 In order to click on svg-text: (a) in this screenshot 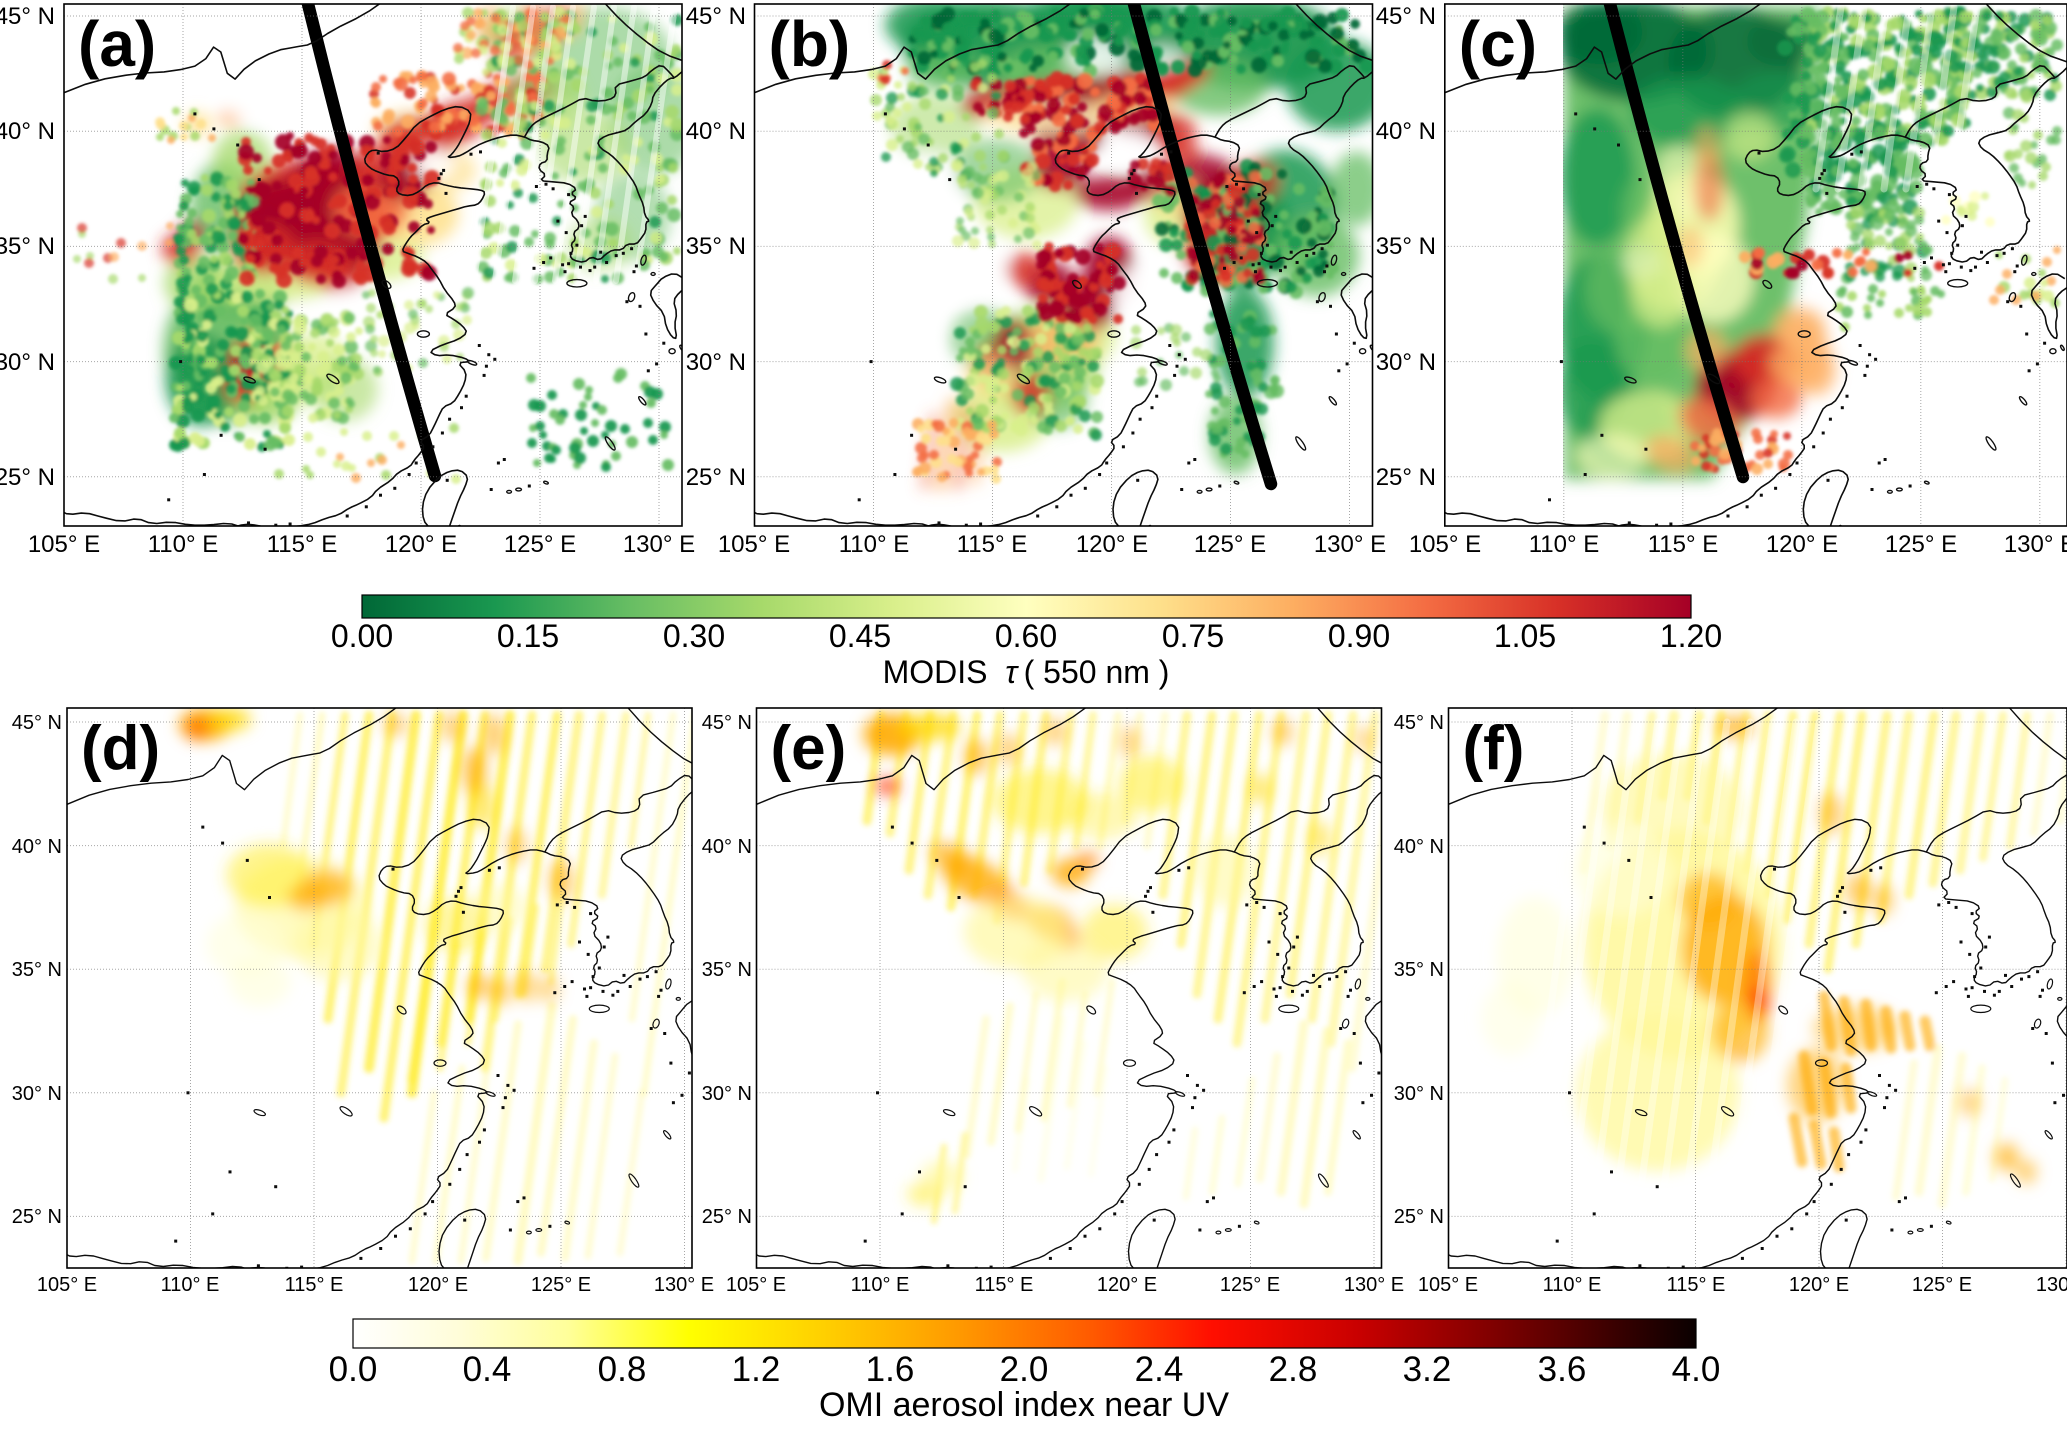, I will do `click(117, 44)`.